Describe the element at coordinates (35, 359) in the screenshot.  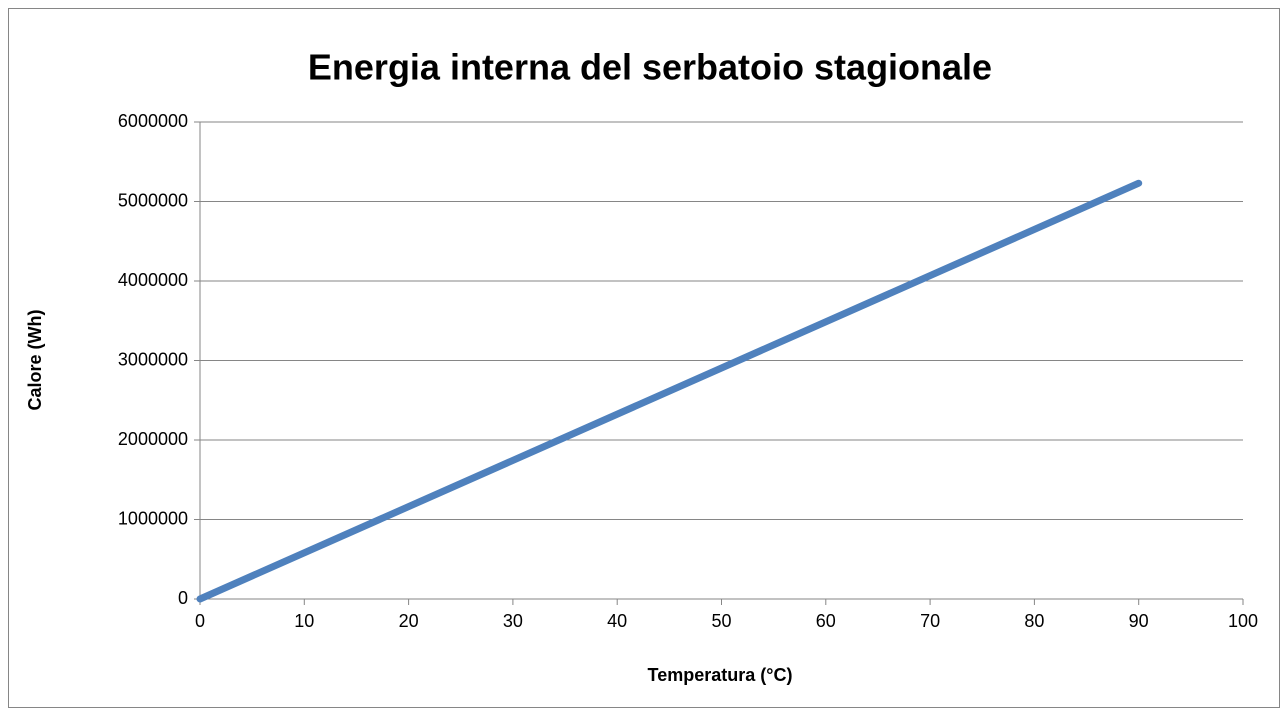
I see `y-axis-label: Calore (Wh)` at that location.